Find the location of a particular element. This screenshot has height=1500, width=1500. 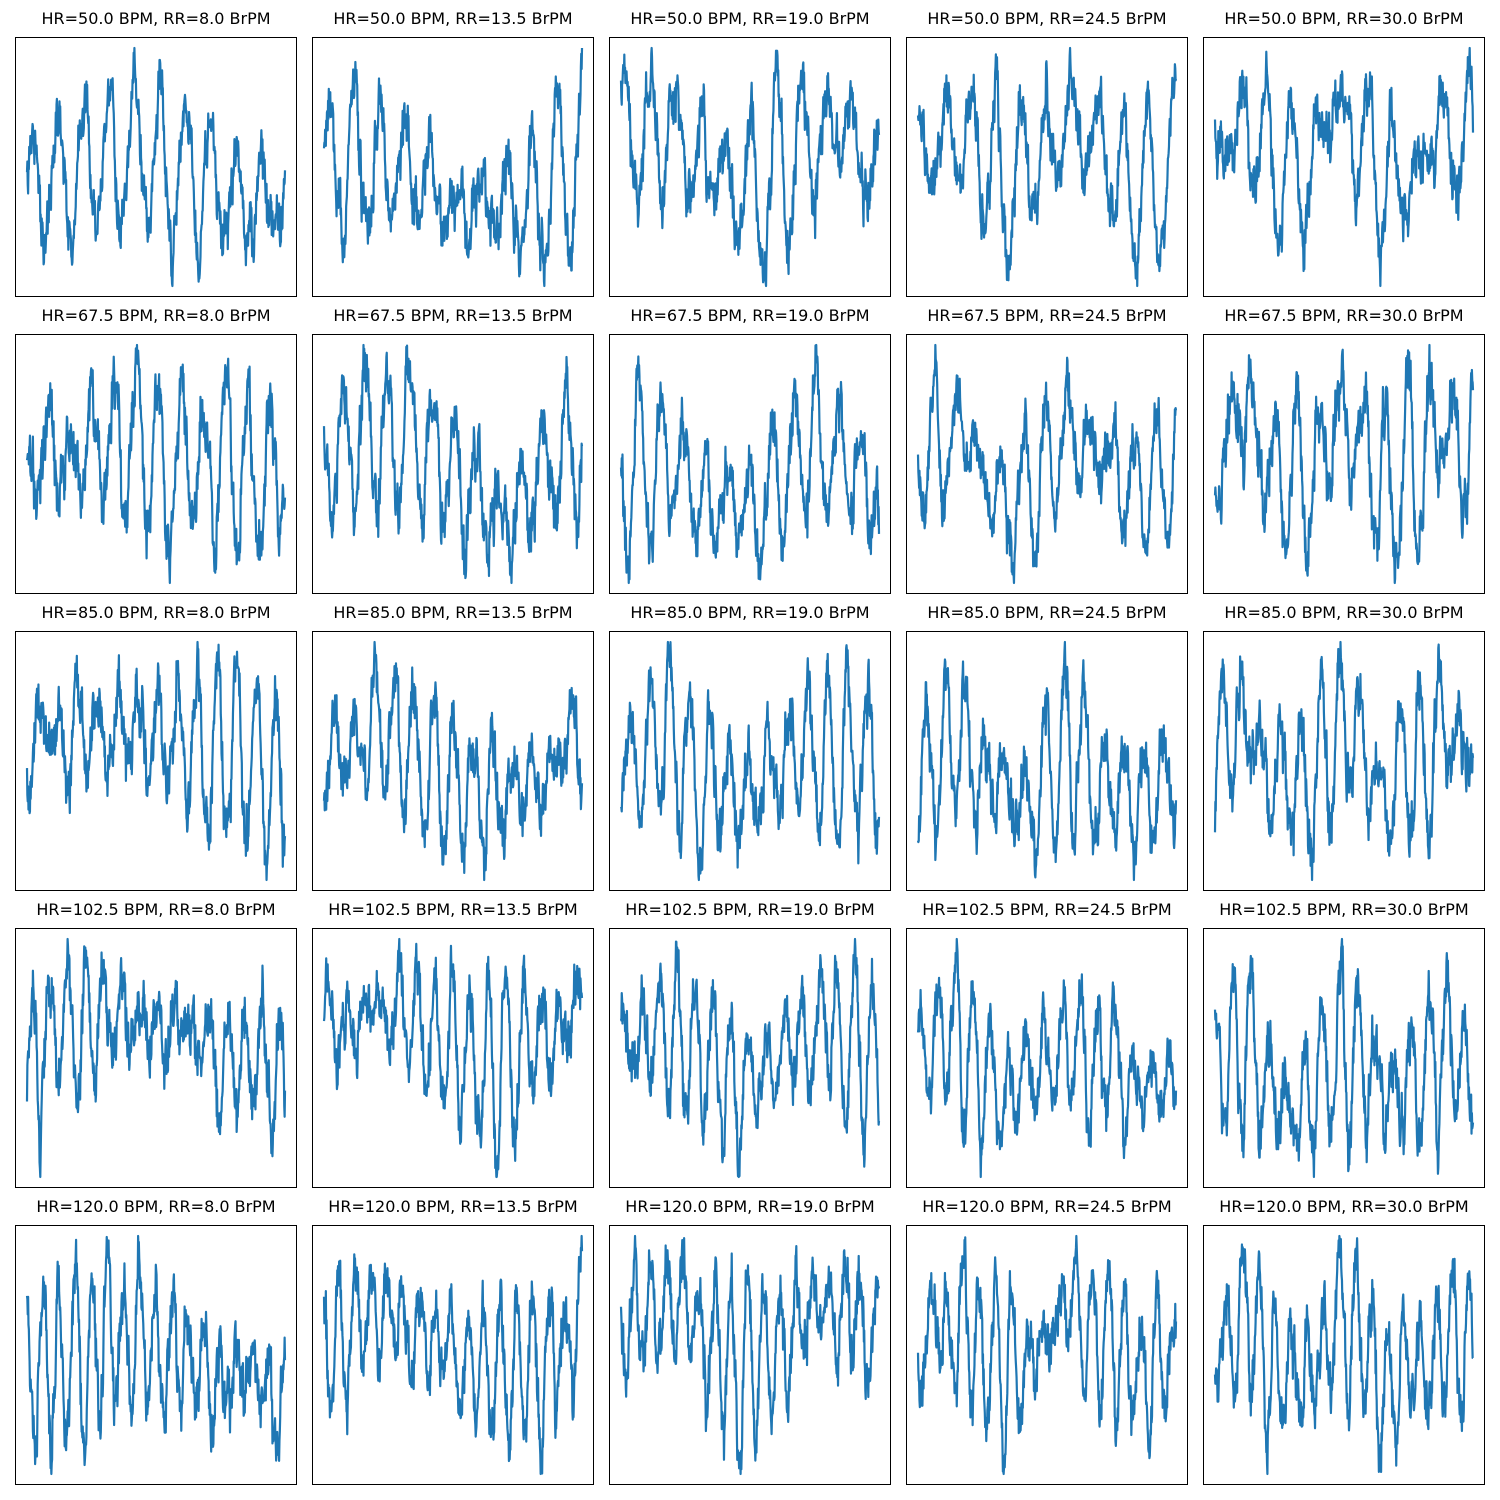

subplot: HR=120.0 BPM, RR=19.0 BrPM is located at coordinates (750, 1341).